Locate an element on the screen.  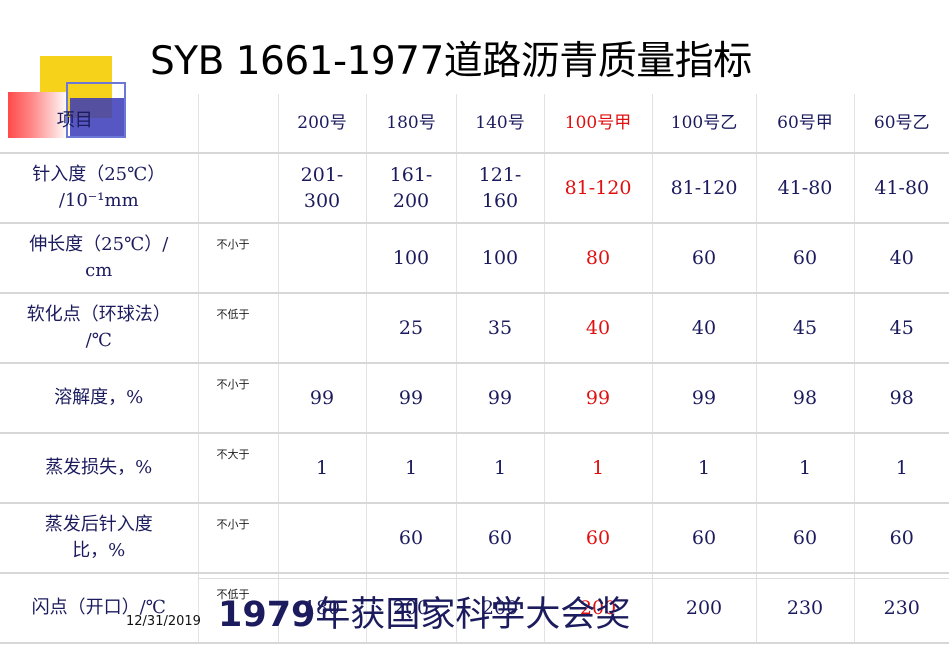
table-header-row: 项目 200号 180号 140号 100号甲 100号乙 60号甲 60号乙 is located at coordinates (474, 124).